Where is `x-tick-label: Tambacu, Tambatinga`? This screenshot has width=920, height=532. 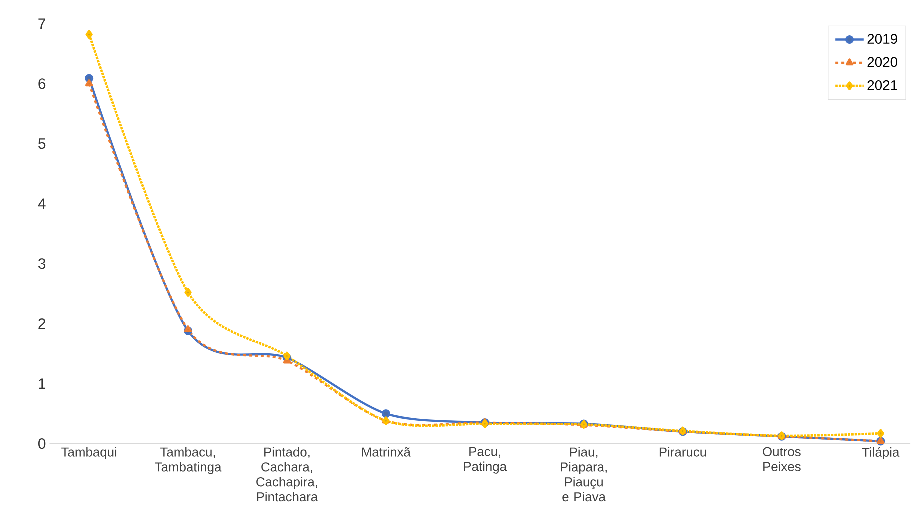 x-tick-label: Tambacu, Tambatinga is located at coordinates (188, 460).